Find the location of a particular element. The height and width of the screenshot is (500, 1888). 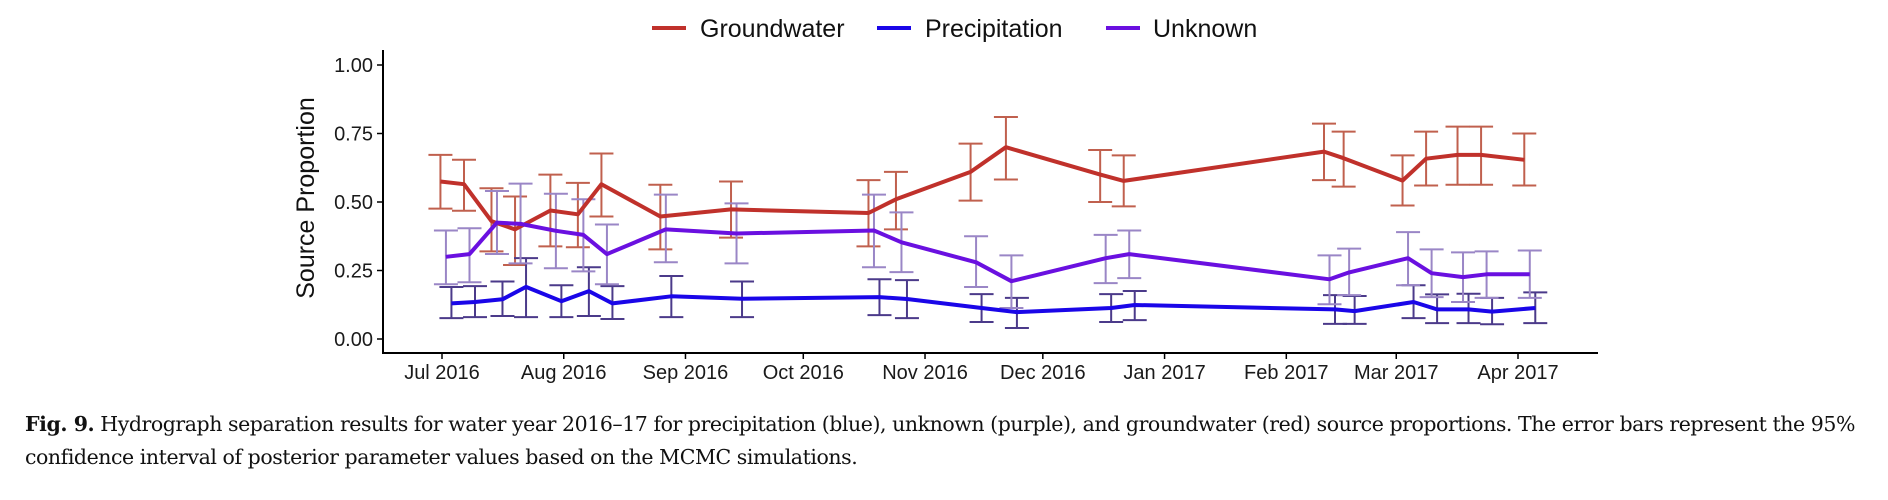

legend-item-unknown: Unknown is located at coordinates (1181, 29).